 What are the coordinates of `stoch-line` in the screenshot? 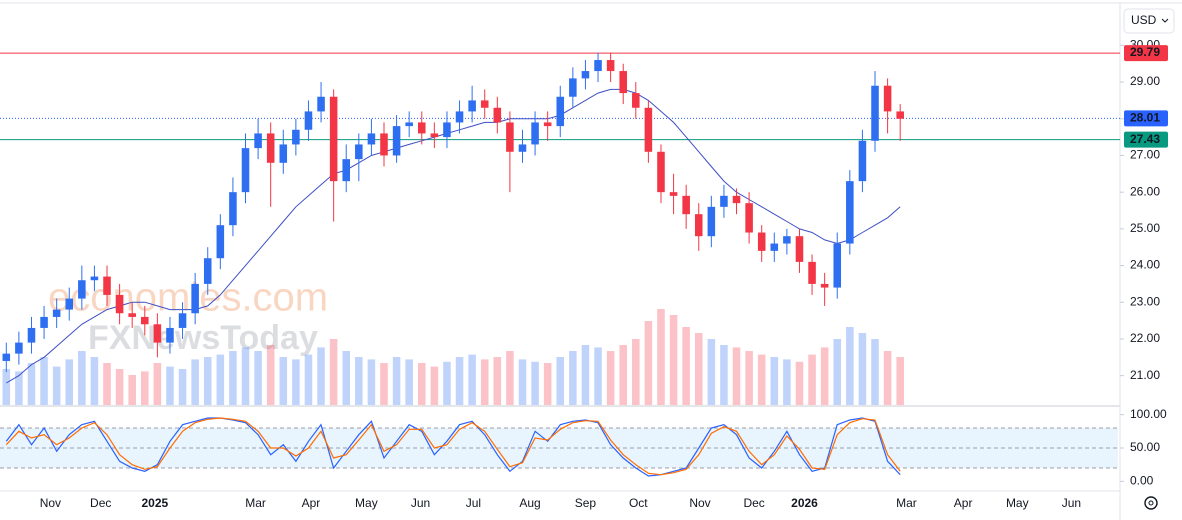 It's located at (453, 446).